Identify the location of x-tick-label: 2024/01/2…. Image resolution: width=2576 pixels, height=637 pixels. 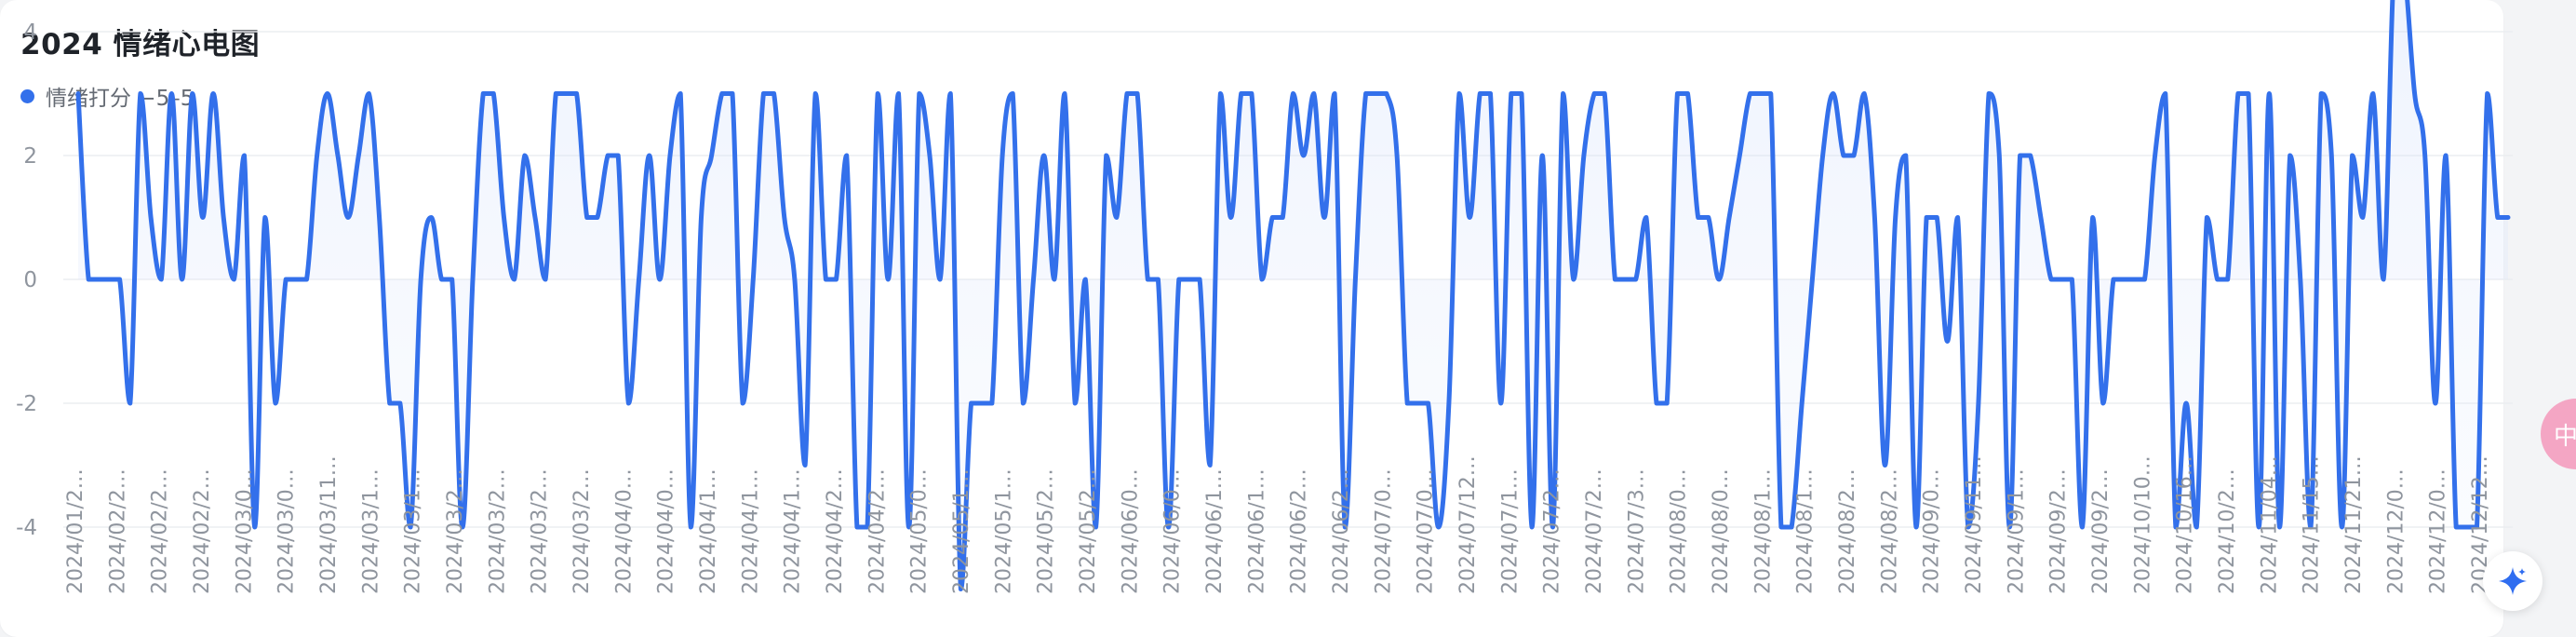
(75, 531).